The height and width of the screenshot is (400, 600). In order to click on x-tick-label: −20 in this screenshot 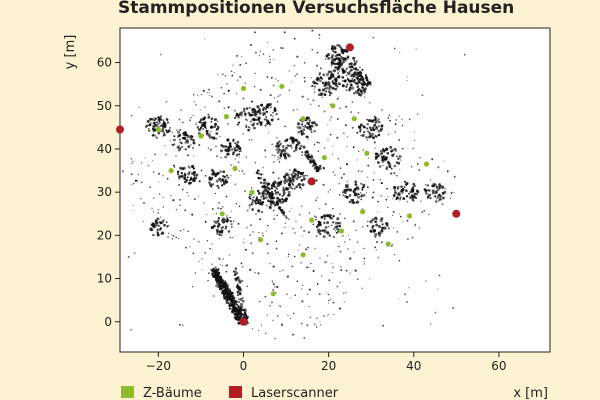, I will do `click(158, 366)`.